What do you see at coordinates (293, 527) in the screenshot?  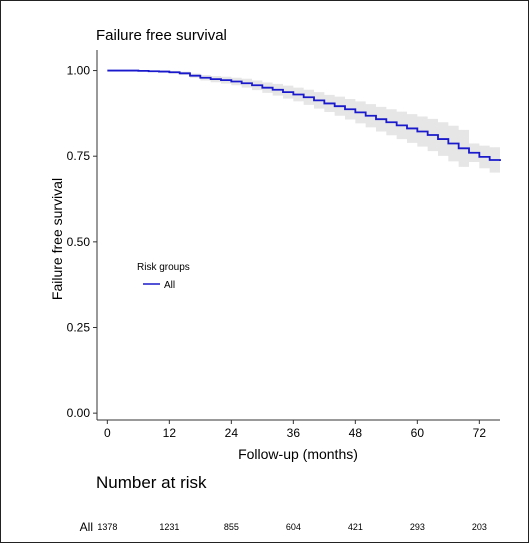 I see `risk-count: 604` at bounding box center [293, 527].